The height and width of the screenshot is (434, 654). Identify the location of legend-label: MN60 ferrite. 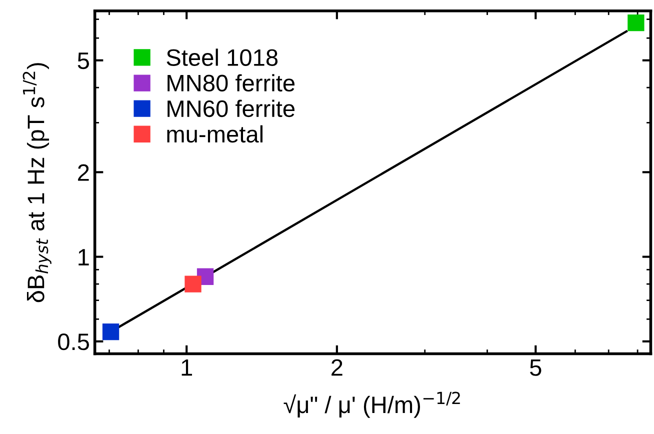
(231, 109).